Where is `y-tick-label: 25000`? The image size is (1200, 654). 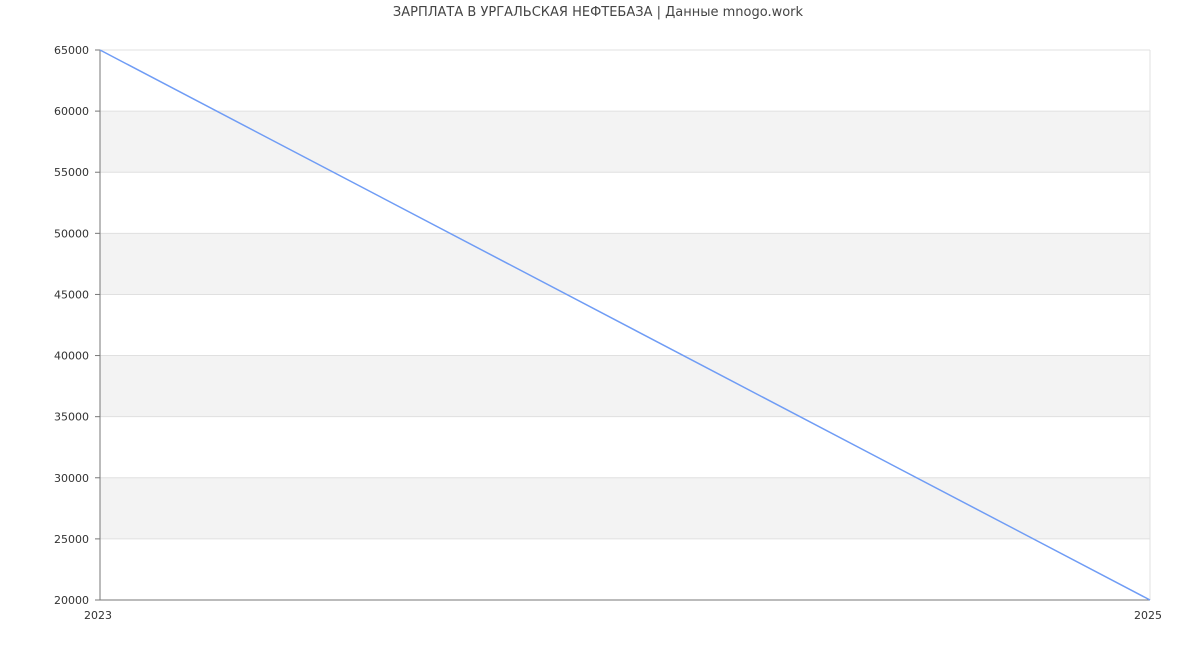 y-tick-label: 25000 is located at coordinates (71, 539).